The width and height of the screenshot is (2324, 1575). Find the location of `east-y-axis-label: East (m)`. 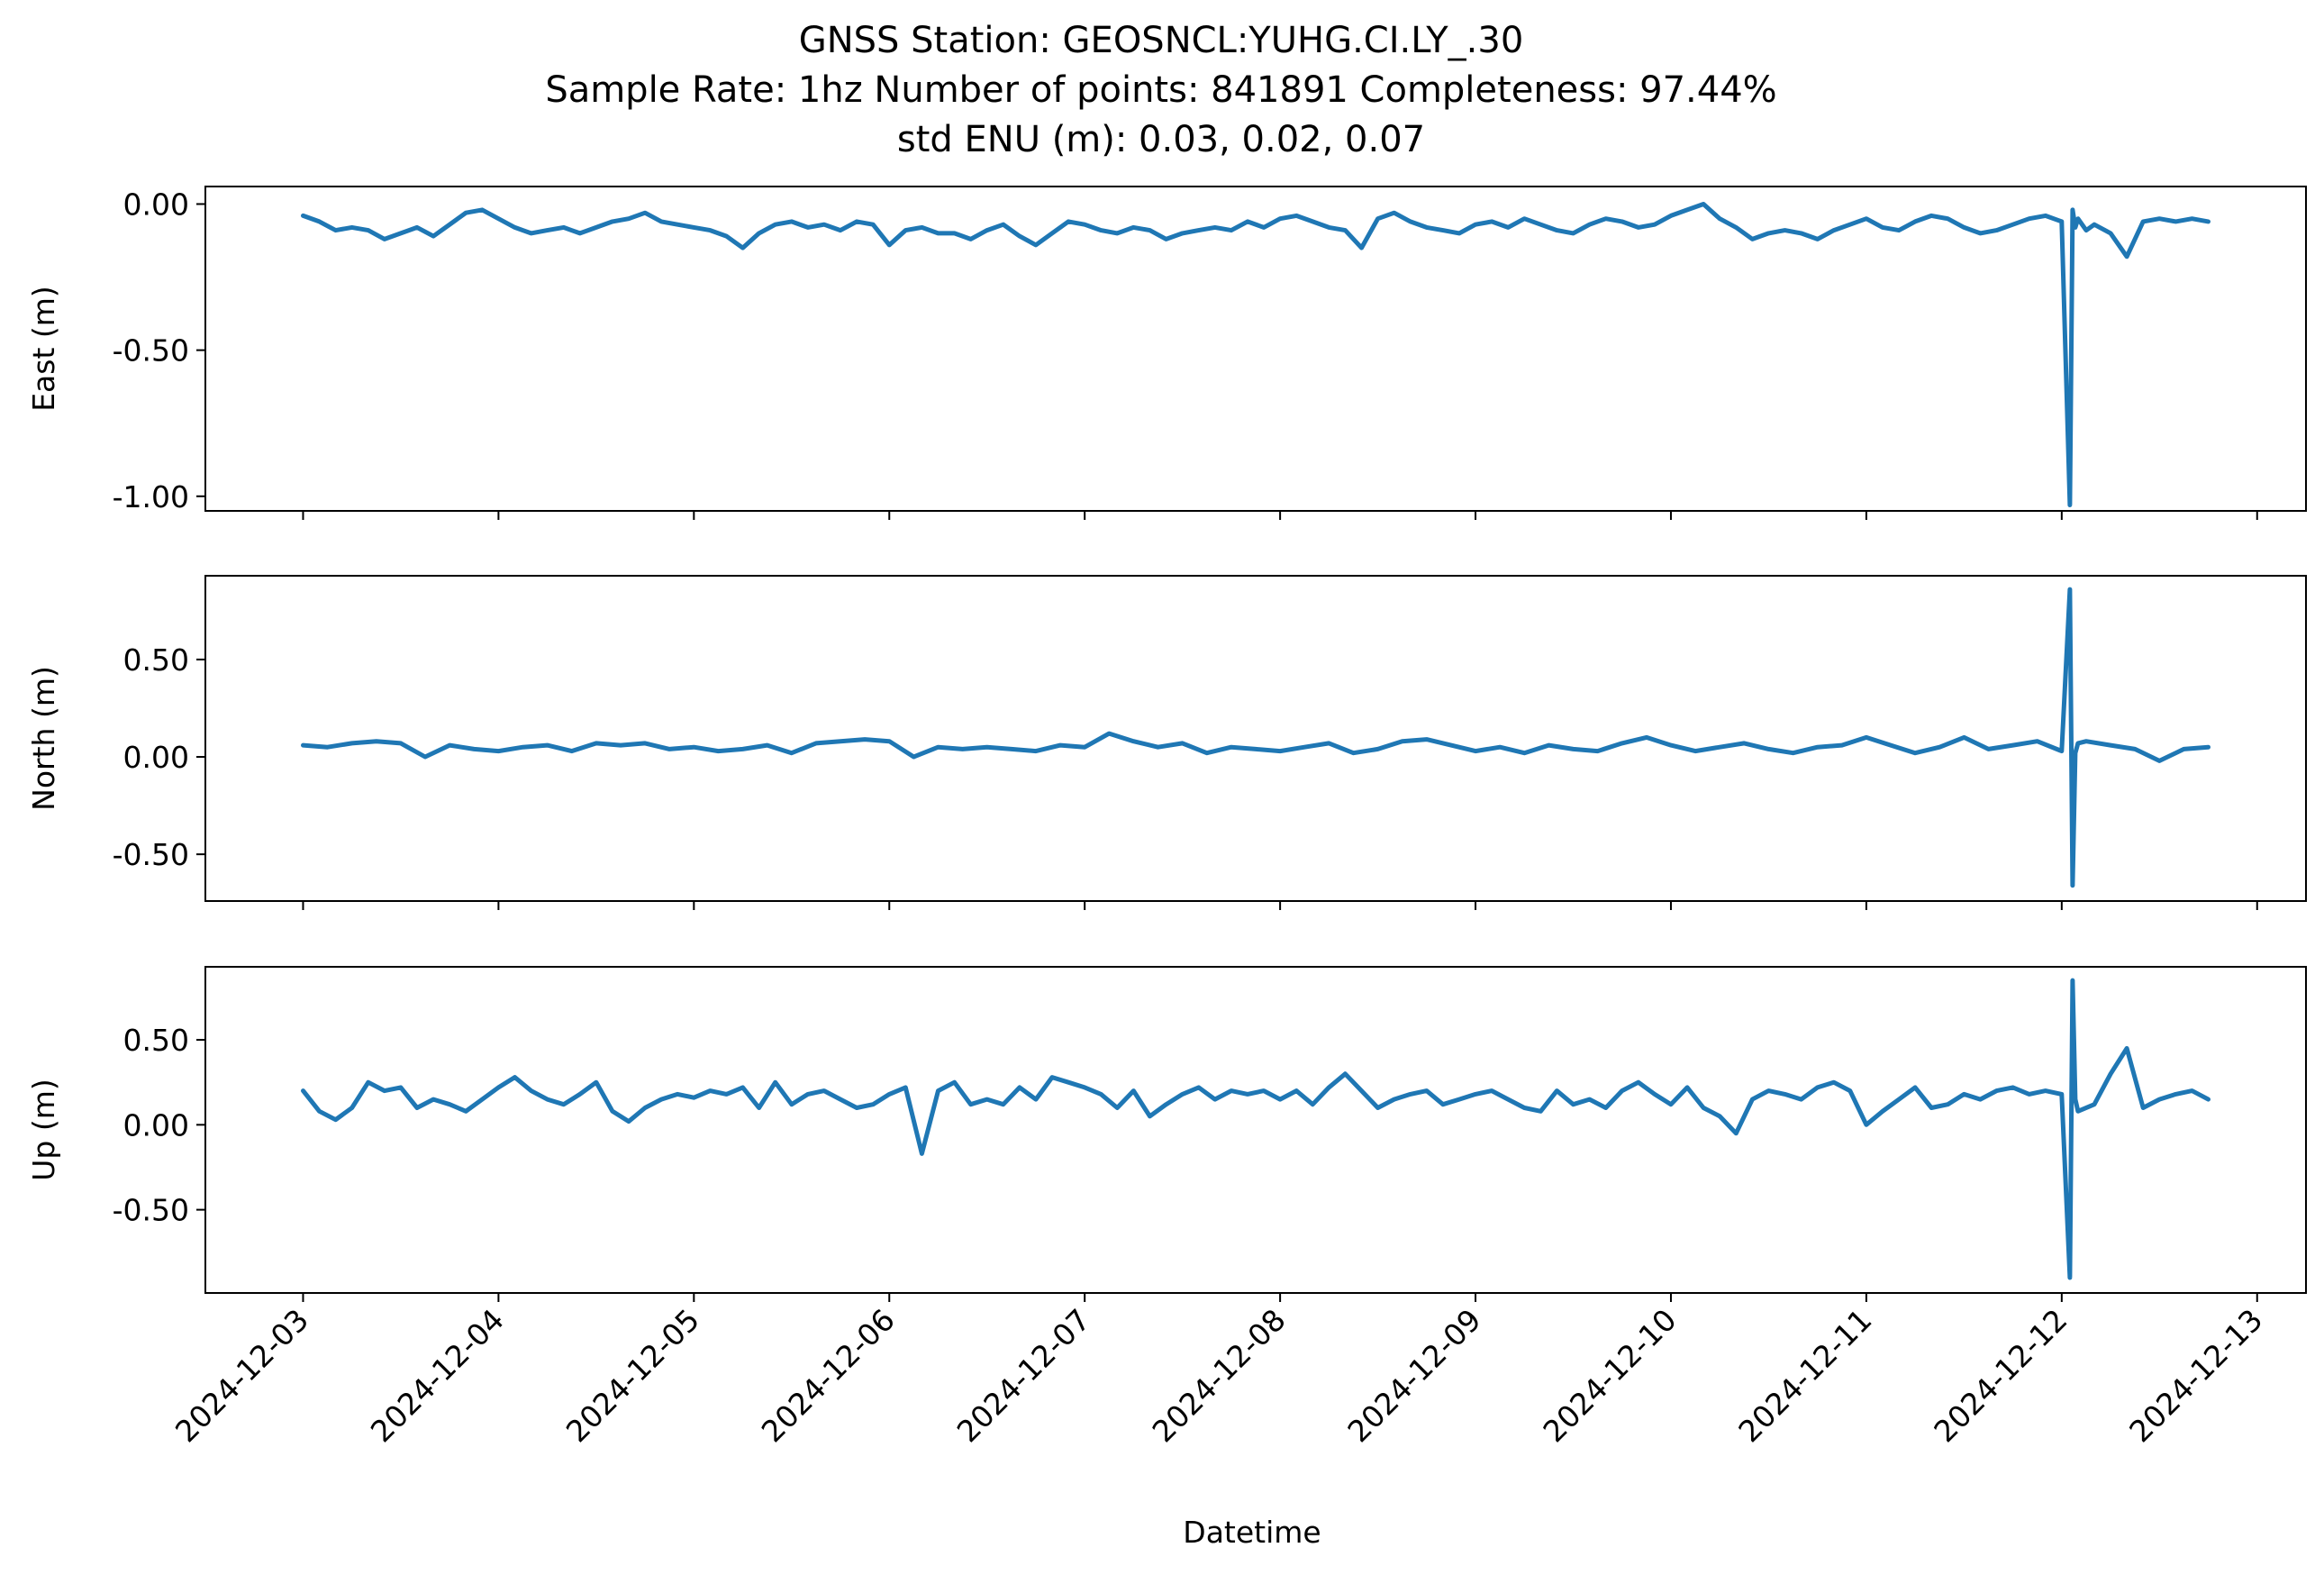

east-y-axis-label: East (m) is located at coordinates (43, 349).